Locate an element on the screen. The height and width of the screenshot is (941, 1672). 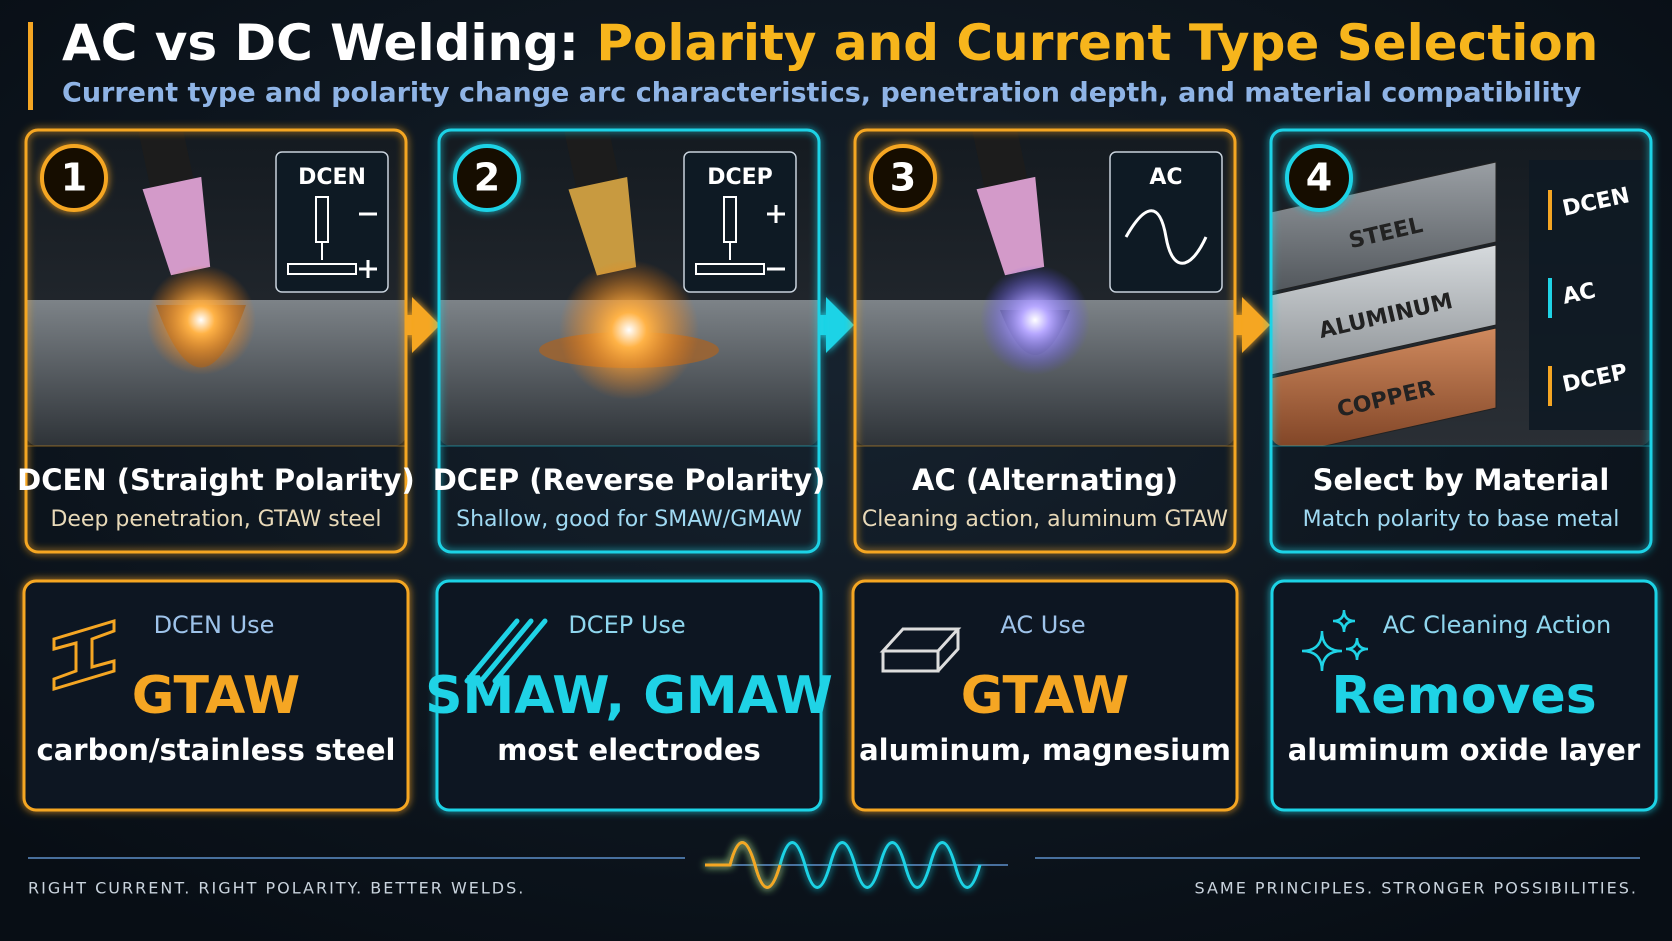
badge-label: DCEN is located at coordinates (332, 177).